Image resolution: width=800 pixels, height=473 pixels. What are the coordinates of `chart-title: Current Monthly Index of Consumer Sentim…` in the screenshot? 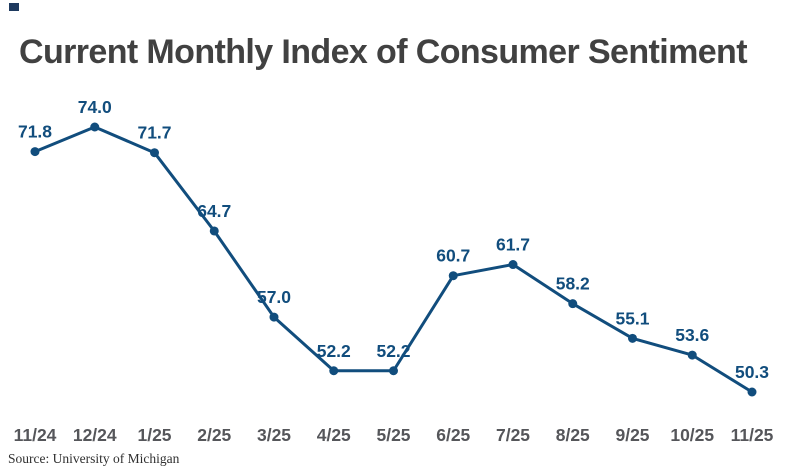 It's located at (383, 52).